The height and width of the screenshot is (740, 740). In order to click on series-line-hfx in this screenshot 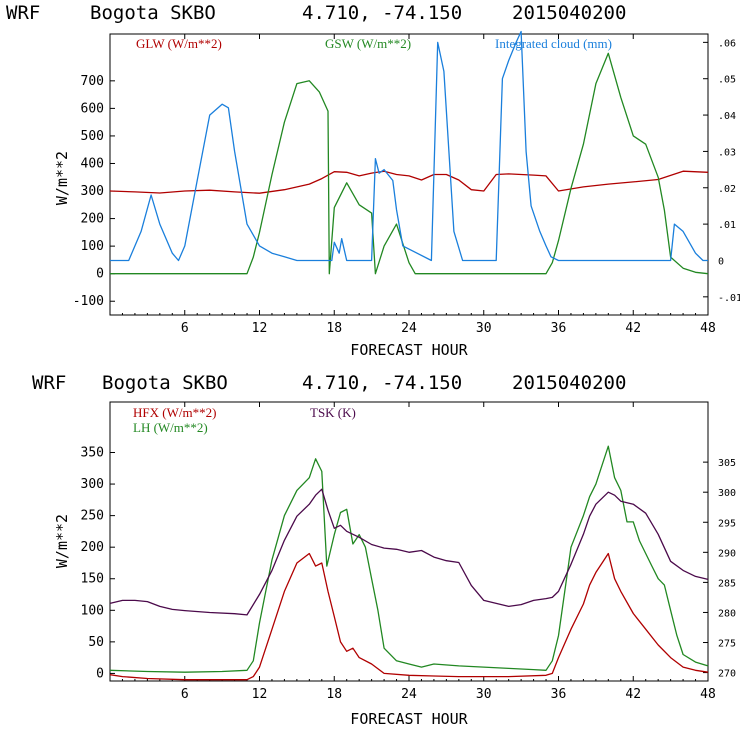, I will do `click(409, 616)`.